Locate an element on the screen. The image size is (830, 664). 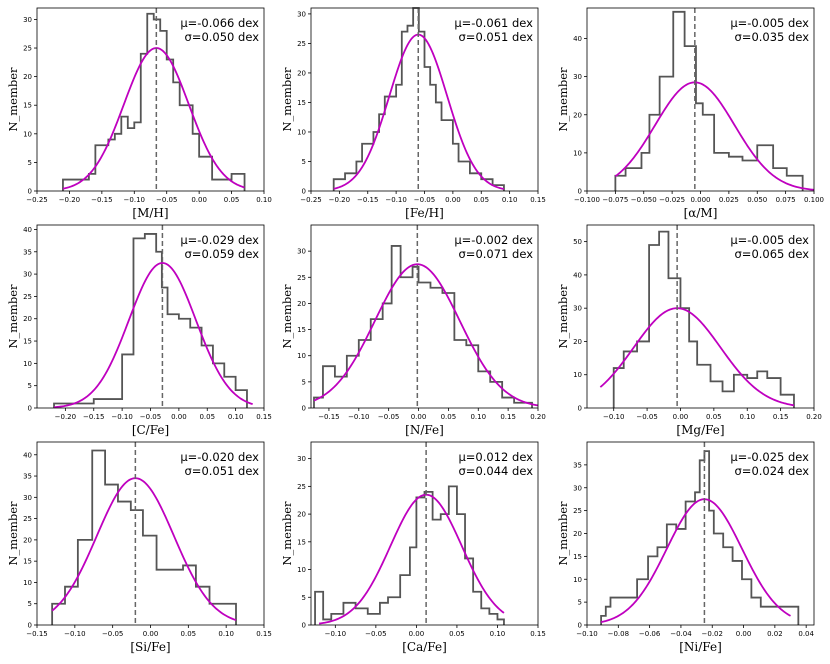
mu-annotation: μ=-0.005 dex is located at coordinates (769, 23).